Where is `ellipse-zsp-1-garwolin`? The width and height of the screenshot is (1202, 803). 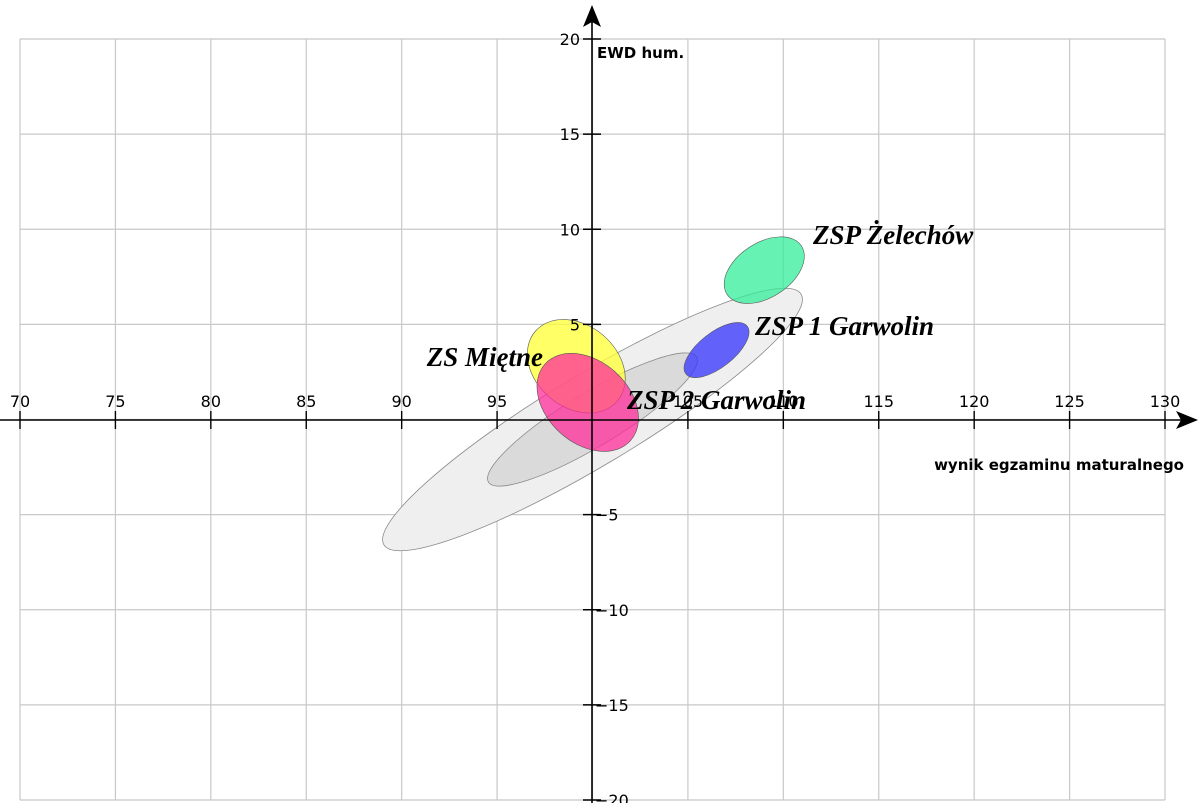 ellipse-zsp-1-garwolin is located at coordinates (716, 350).